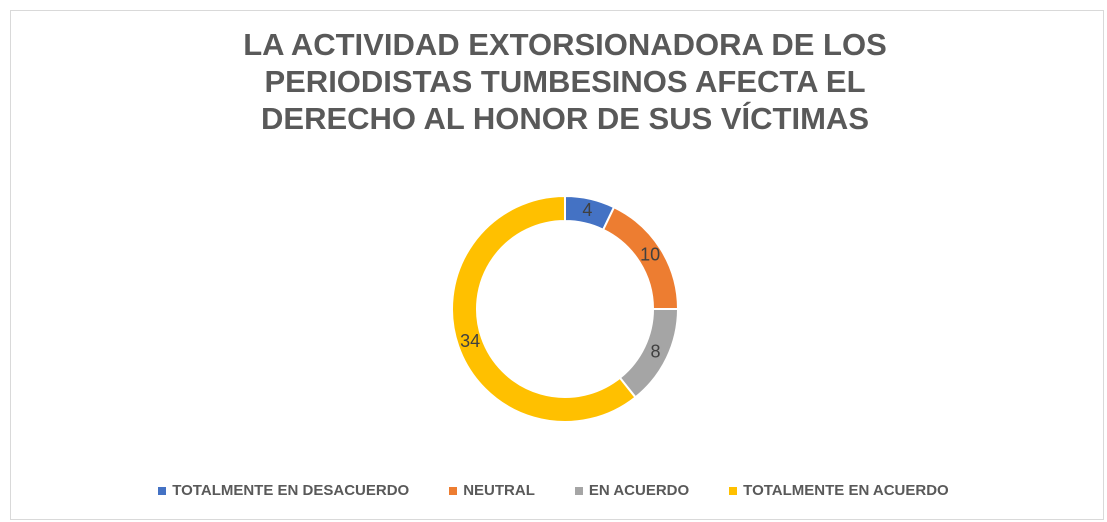 This screenshot has width=1107, height=522. I want to click on legend-item: TOTALMENTE EN ACUERDO, so click(839, 490).